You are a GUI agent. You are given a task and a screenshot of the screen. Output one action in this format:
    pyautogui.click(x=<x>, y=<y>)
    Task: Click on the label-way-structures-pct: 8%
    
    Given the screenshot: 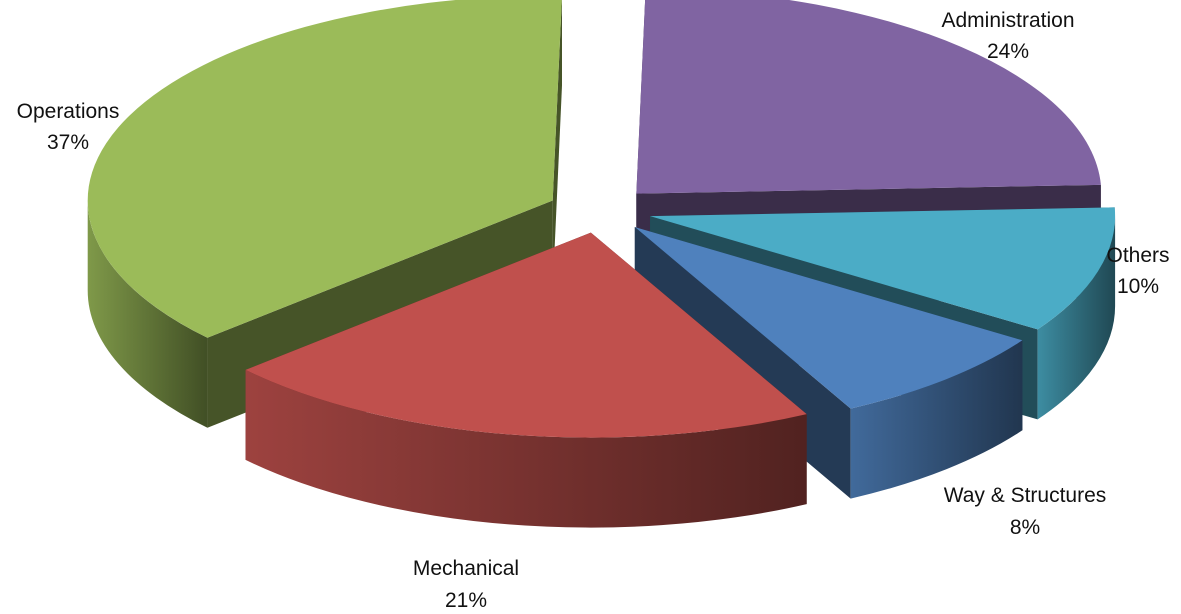 What is the action you would take?
    pyautogui.click(x=1025, y=527)
    